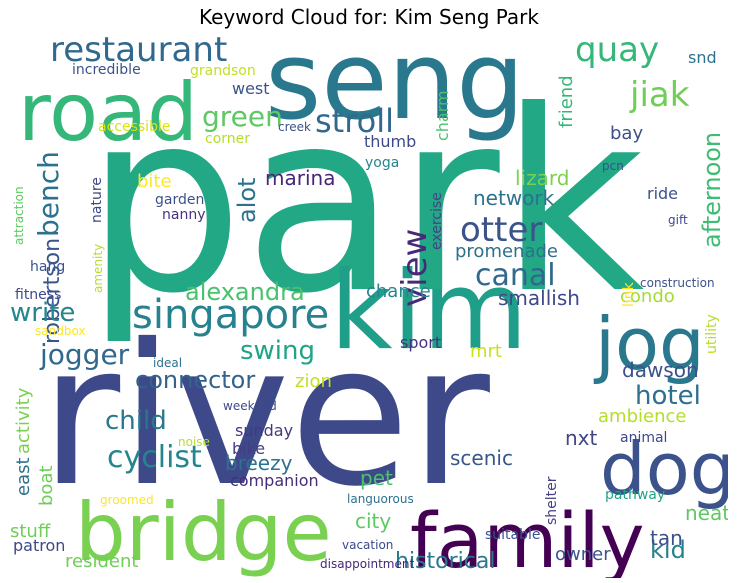 The image size is (738, 583). What do you see at coordinates (642, 416) in the screenshot?
I see `word-ambience: ambience` at bounding box center [642, 416].